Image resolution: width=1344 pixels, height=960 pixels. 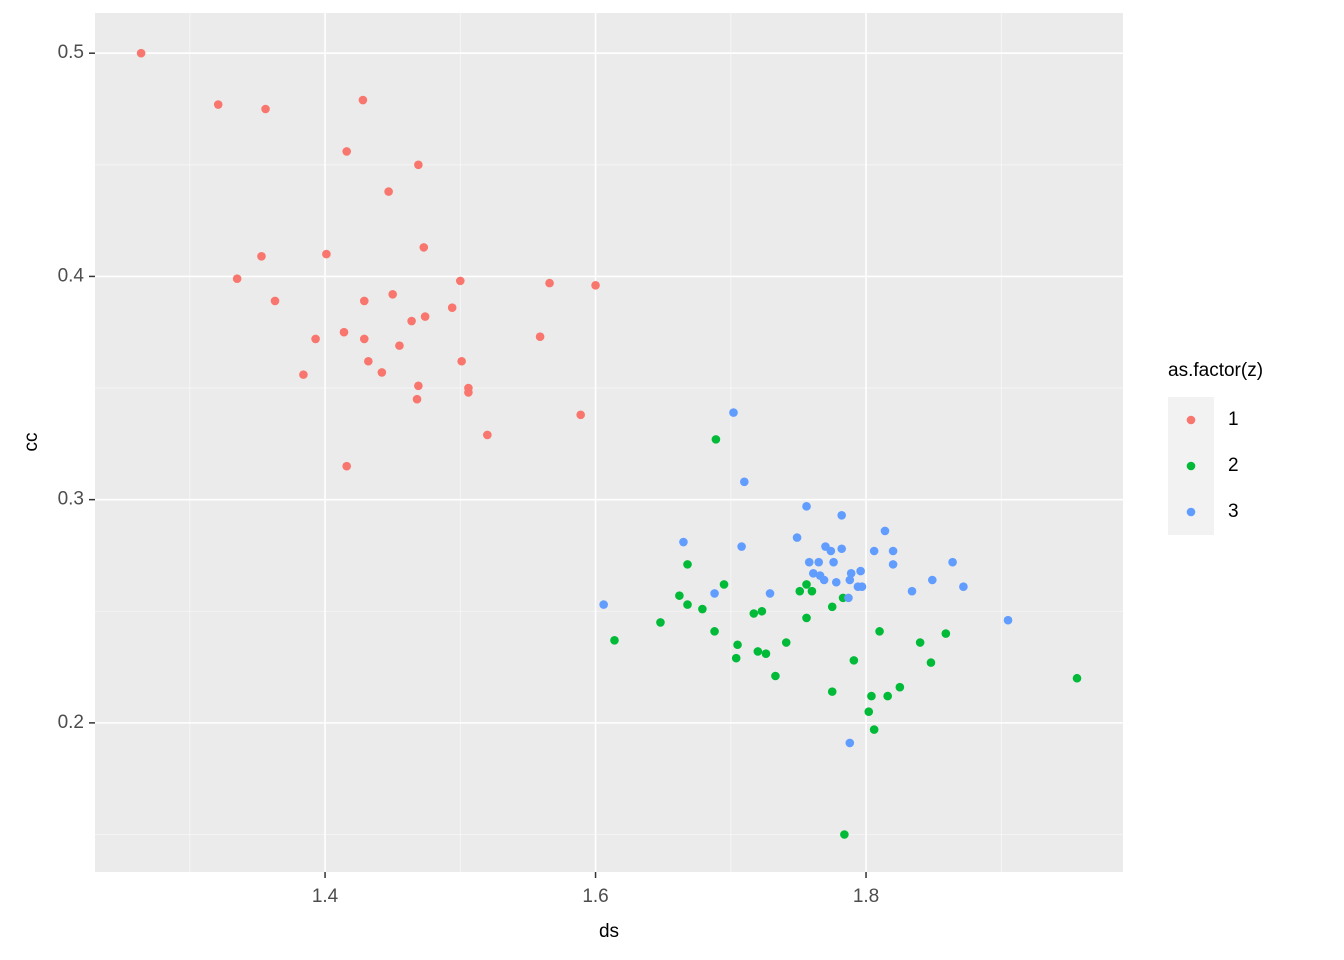 I want to click on legend-label: 2, so click(x=1233, y=465).